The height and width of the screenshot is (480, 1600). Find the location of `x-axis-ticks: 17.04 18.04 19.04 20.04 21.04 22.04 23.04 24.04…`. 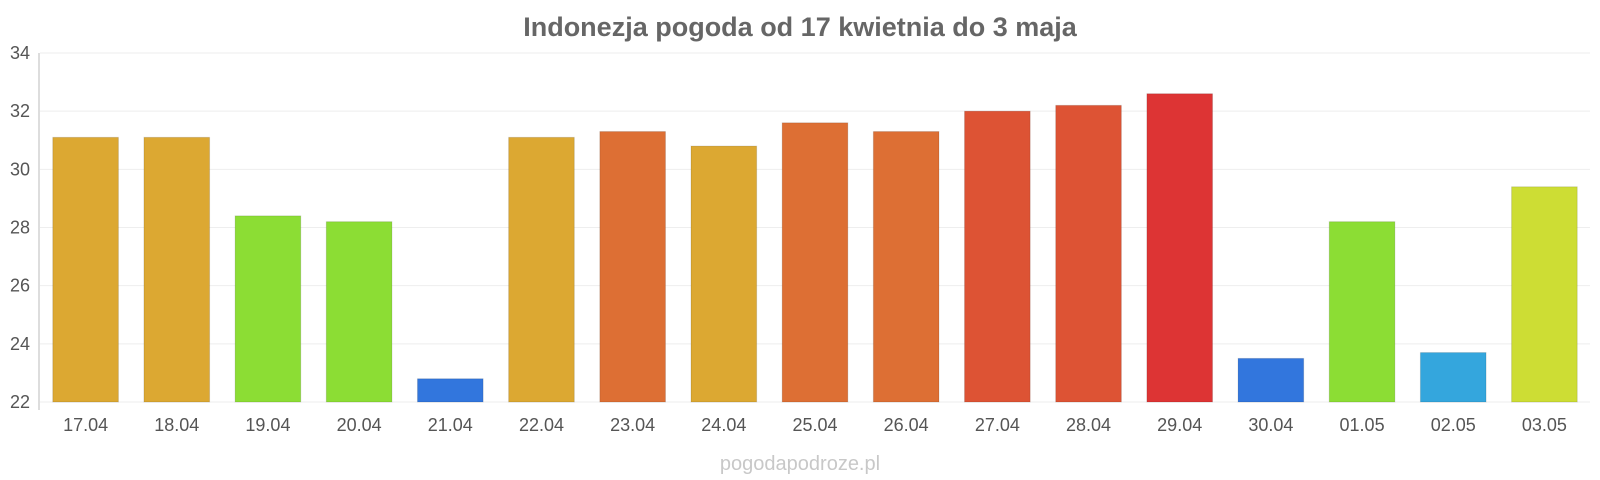

x-axis-ticks: 17.04 18.04 19.04 20.04 21.04 22.04 23.04 24.04… is located at coordinates (815, 425).